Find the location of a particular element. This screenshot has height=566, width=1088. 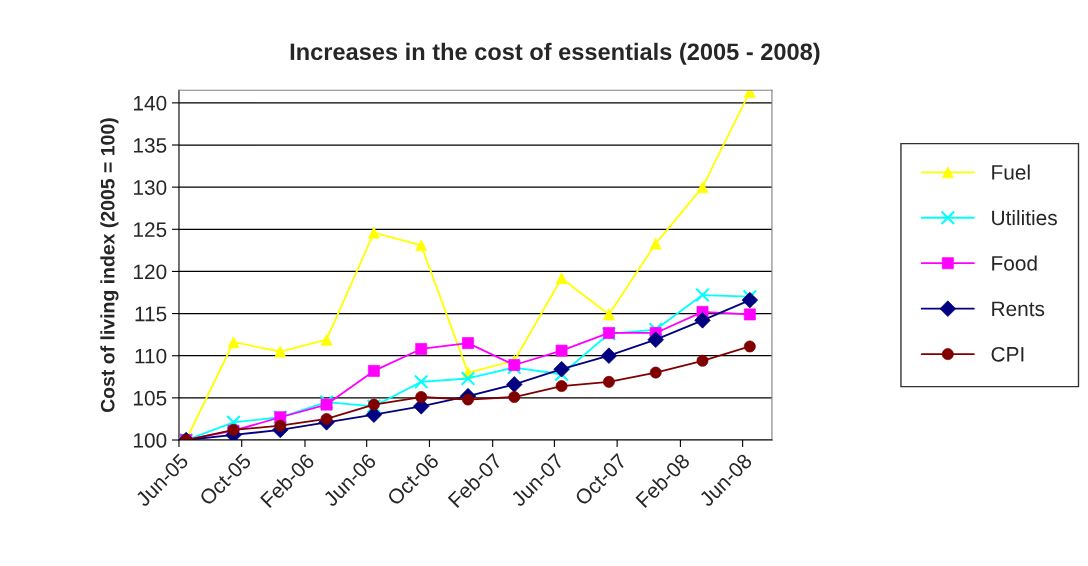

y-tick-label: 130 is located at coordinates (150, 187).